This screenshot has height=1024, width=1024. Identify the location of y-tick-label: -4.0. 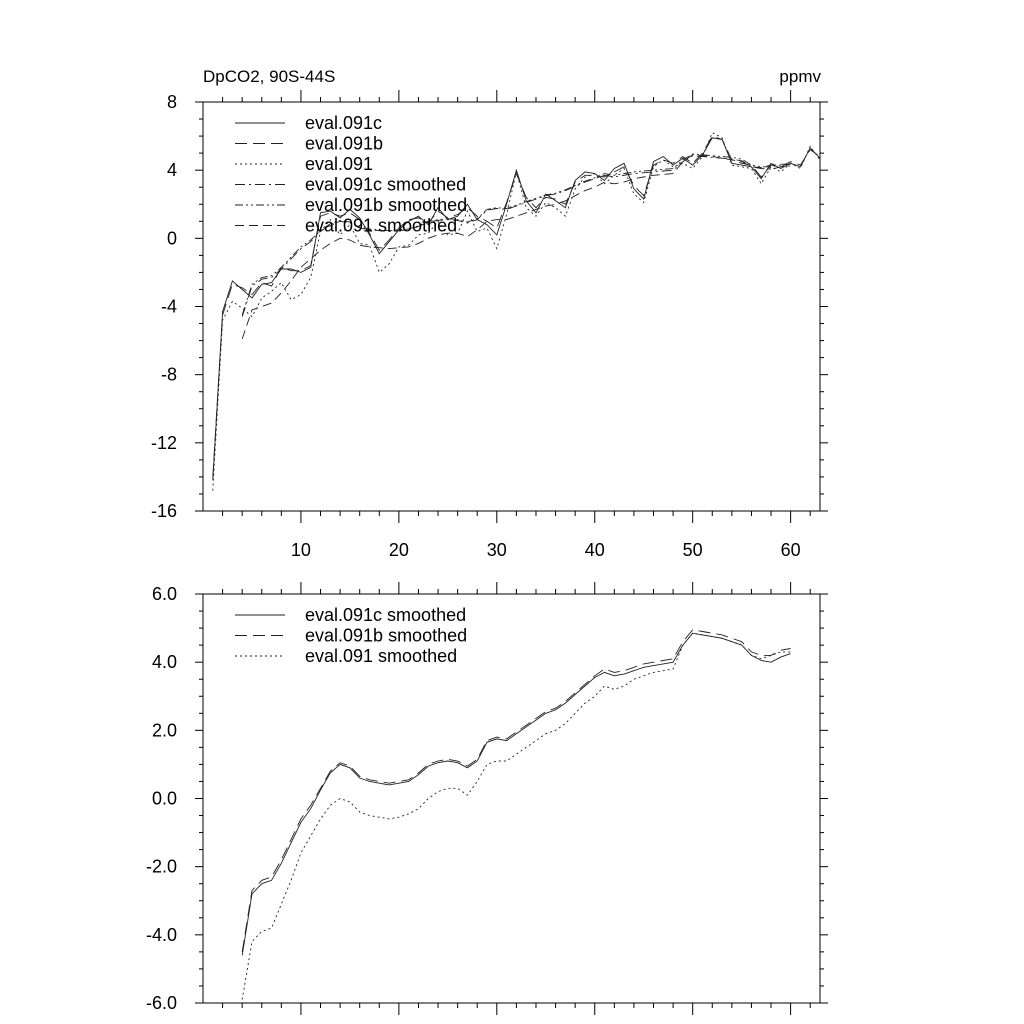
(161, 935).